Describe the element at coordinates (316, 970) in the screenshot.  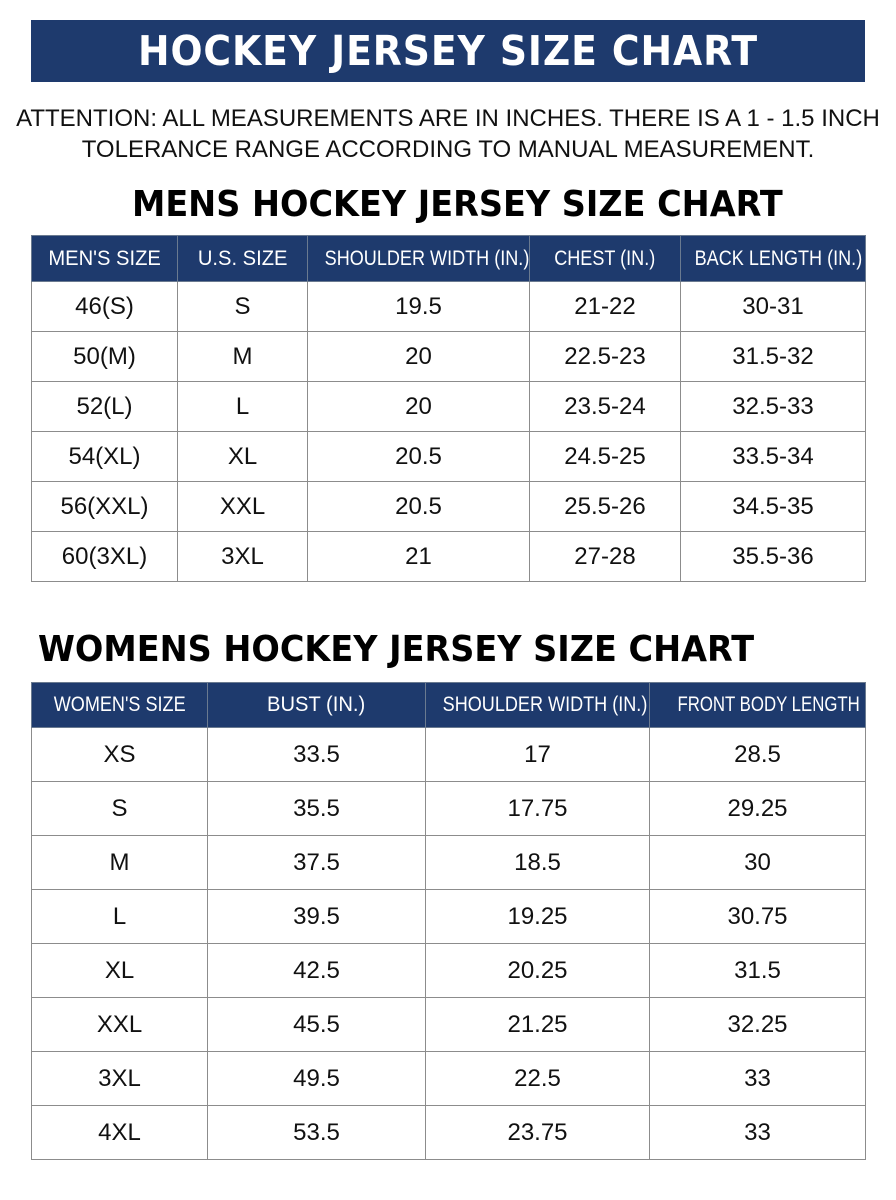
I see `table-cell: 42.5` at that location.